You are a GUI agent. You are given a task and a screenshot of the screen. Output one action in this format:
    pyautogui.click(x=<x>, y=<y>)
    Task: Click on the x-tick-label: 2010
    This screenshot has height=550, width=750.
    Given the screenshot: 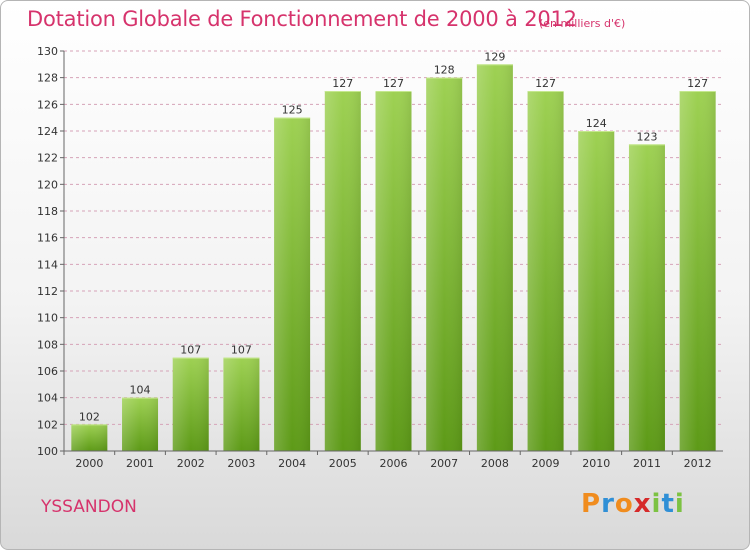 What is the action you would take?
    pyautogui.click(x=596, y=463)
    